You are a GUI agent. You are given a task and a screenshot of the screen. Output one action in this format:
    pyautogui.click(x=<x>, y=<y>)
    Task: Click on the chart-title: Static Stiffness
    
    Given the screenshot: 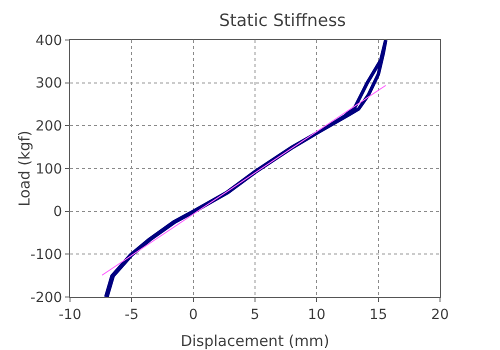 What is the action you would take?
    pyautogui.click(x=282, y=20)
    